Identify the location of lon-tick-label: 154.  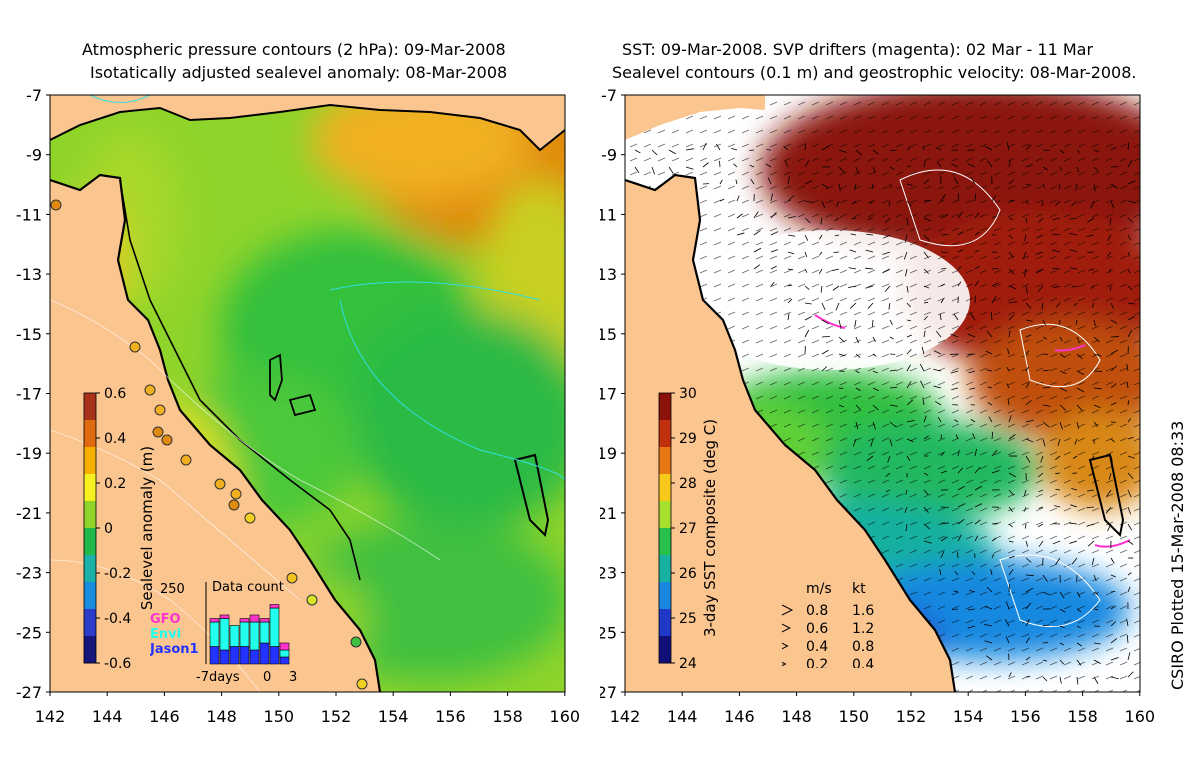
(393, 716).